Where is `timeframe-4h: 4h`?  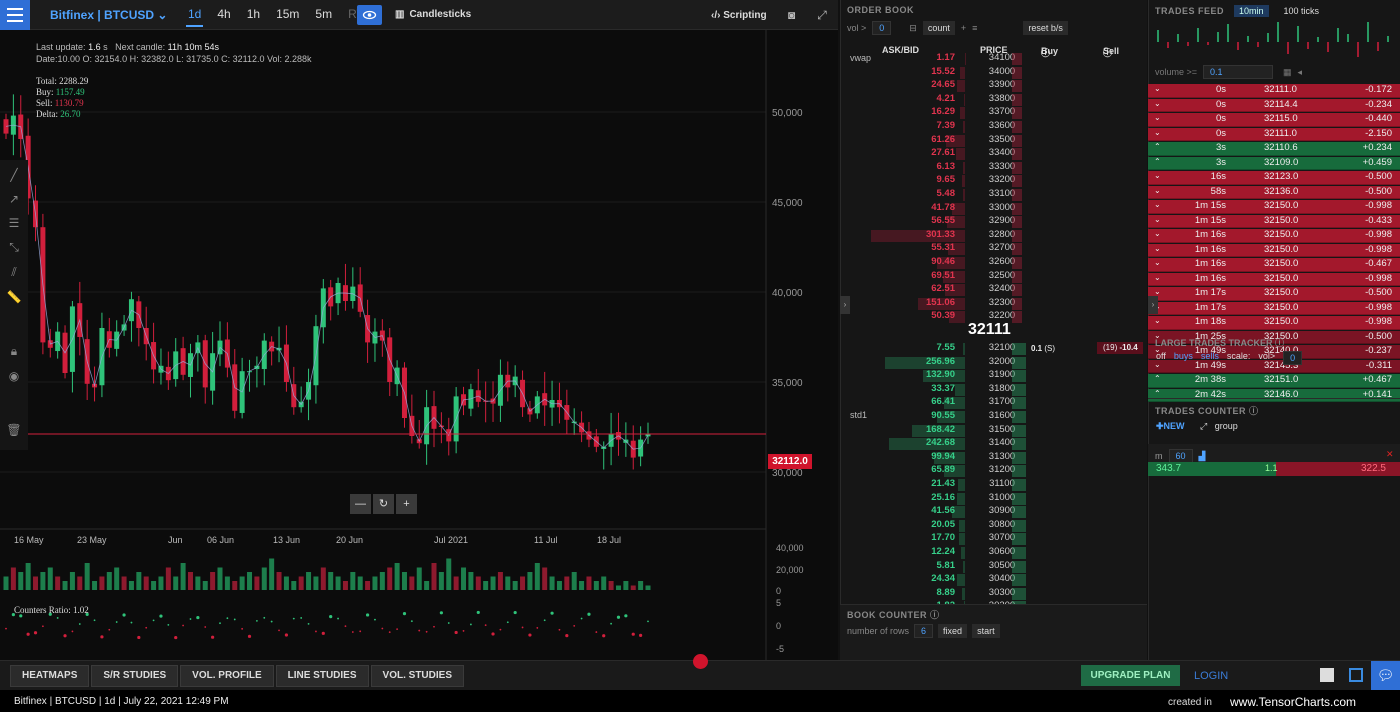 timeframe-4h: 4h is located at coordinates (224, 14).